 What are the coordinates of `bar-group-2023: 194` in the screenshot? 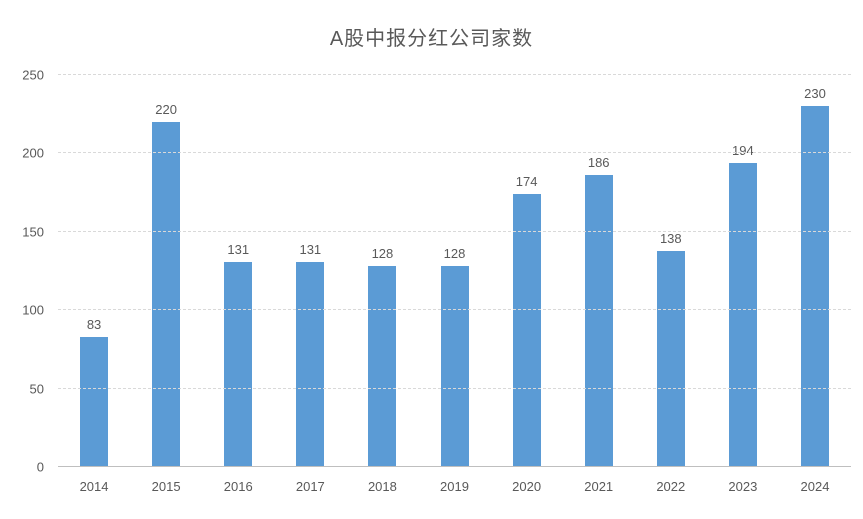 It's located at (743, 271).